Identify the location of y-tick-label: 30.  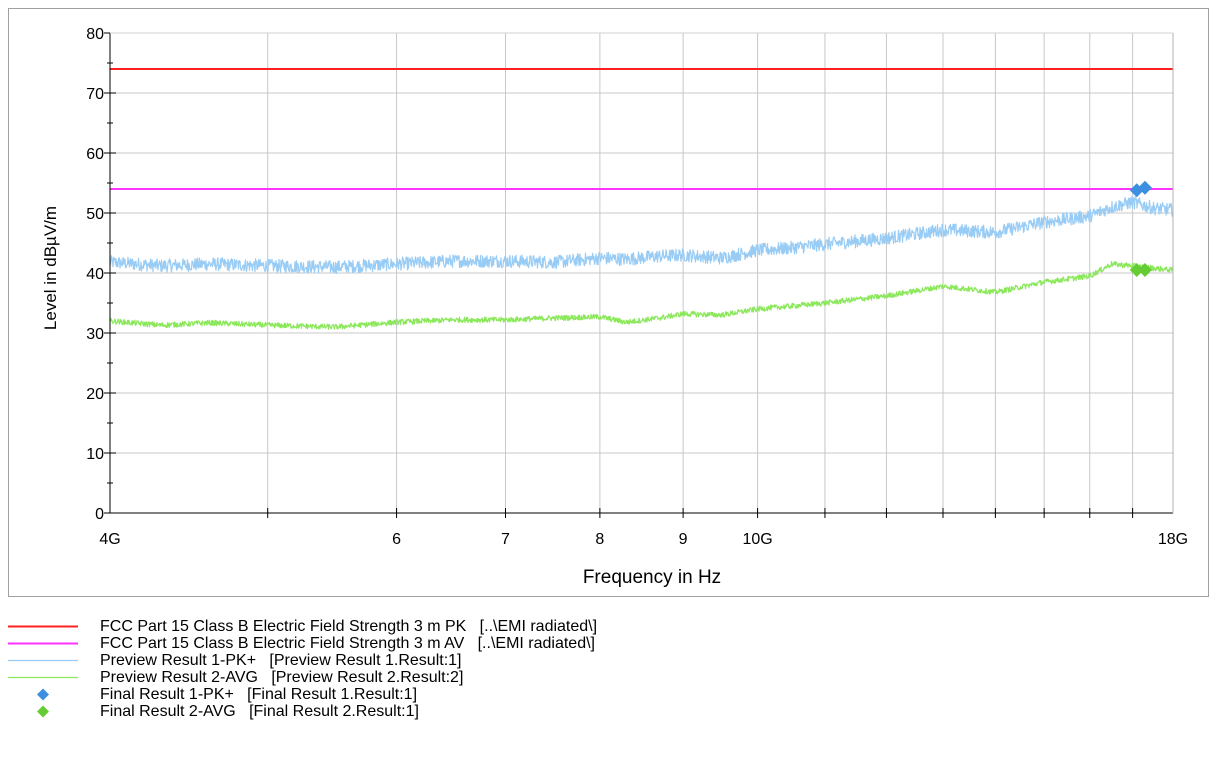
(95, 334).